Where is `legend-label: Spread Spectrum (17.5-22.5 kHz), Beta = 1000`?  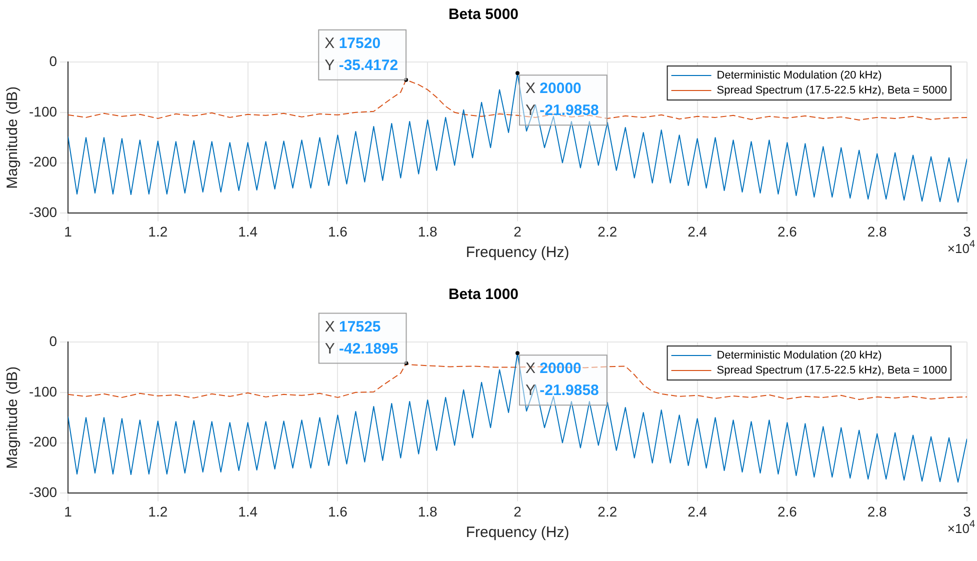
legend-label: Spread Spectrum (17.5-22.5 kHz), Beta = 1000 is located at coordinates (832, 370).